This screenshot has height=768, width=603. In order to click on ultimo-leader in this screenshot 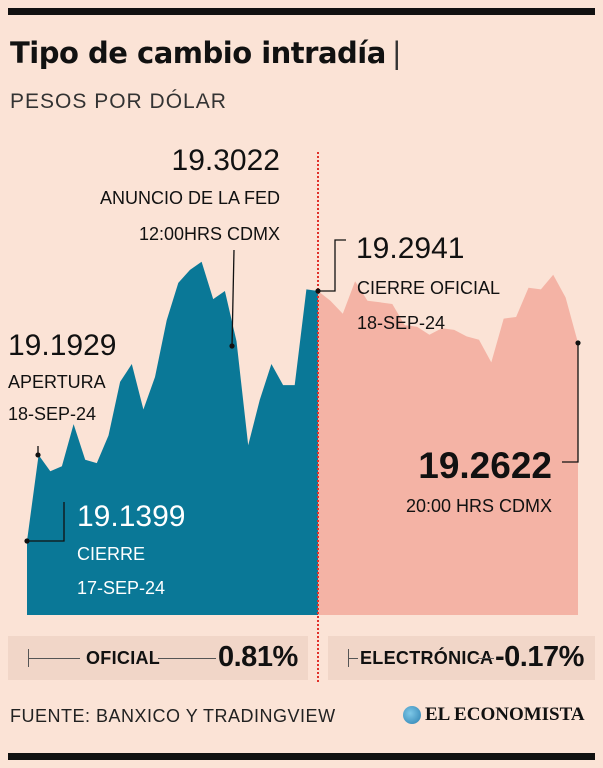, I will do `click(570, 402)`.